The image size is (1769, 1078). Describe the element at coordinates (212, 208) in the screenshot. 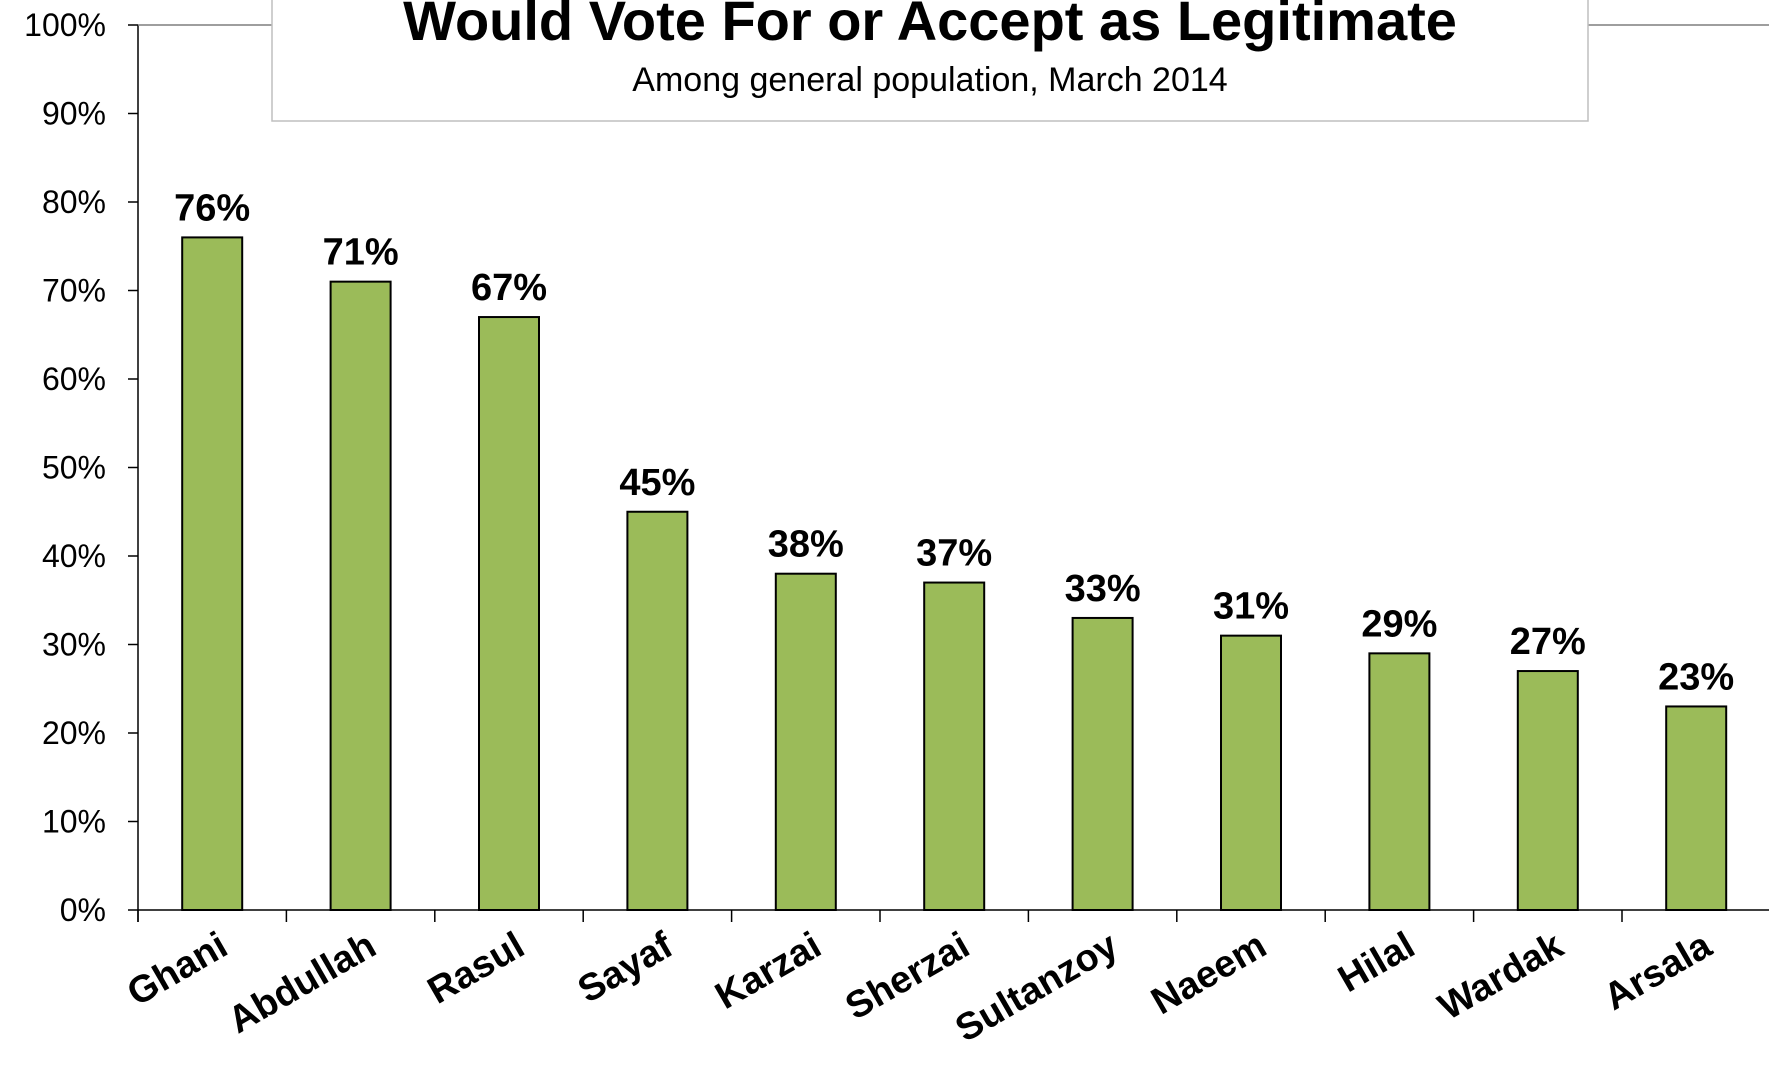

I see `data-label-ghani: 76%` at that location.